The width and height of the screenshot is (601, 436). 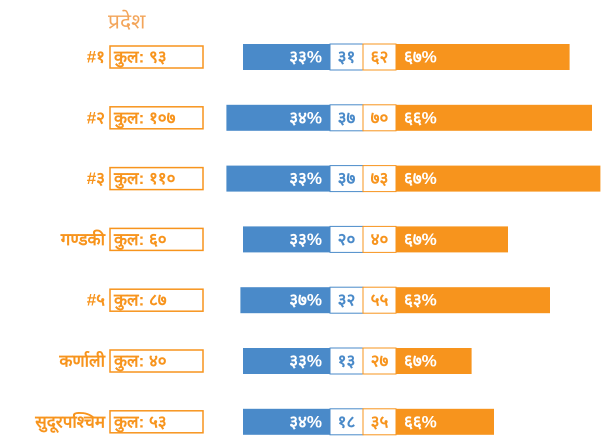 I want to click on right-count: ७०, so click(x=380, y=117).